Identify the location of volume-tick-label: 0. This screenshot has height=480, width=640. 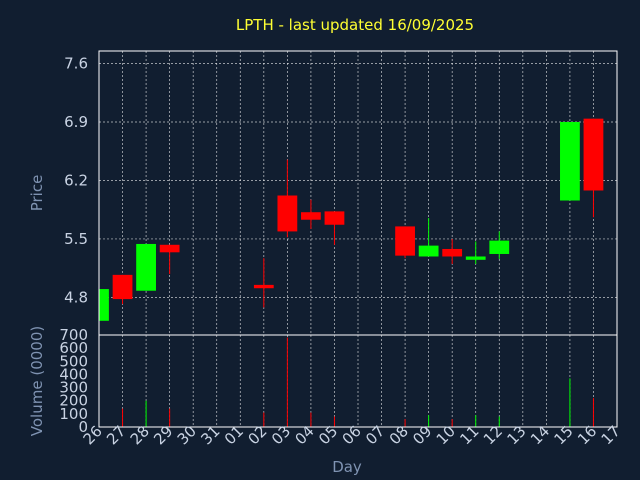
(83, 427).